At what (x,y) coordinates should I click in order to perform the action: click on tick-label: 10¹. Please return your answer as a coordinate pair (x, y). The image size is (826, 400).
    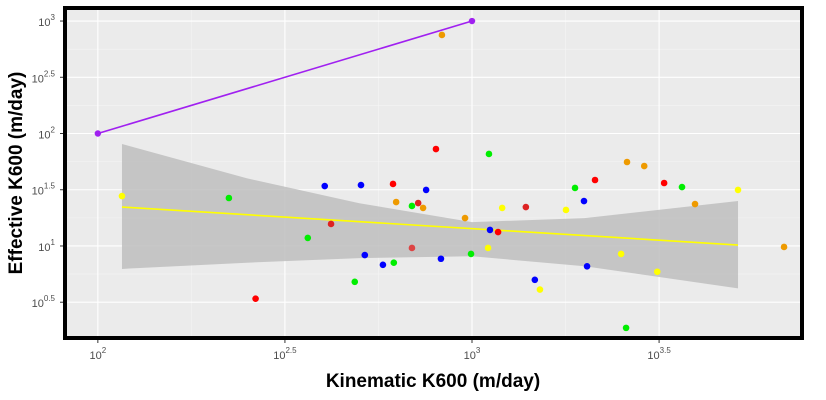
    Looking at the image, I should click on (46, 246).